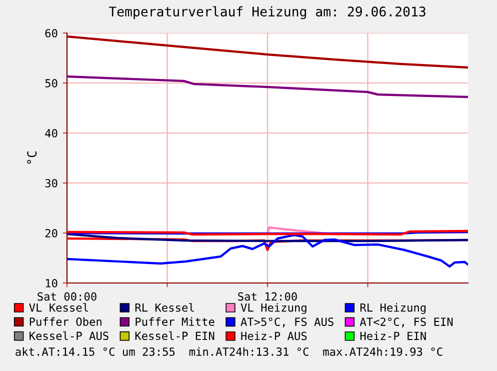  I want to click on x-tick-label: Sat 12:00, so click(267, 296).